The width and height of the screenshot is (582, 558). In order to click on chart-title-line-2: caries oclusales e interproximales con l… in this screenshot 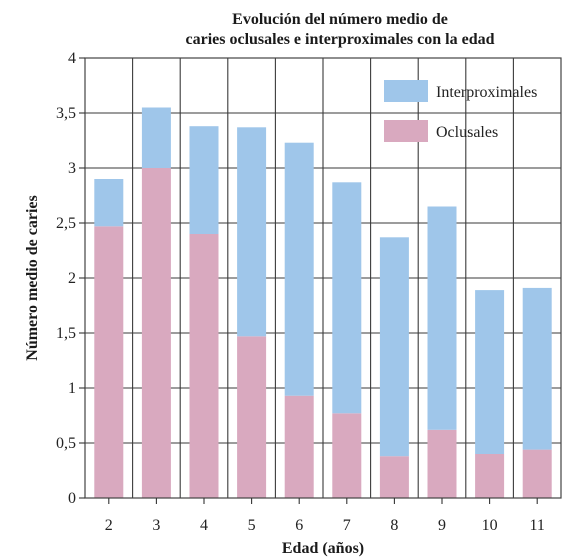, I will do `click(340, 39)`.